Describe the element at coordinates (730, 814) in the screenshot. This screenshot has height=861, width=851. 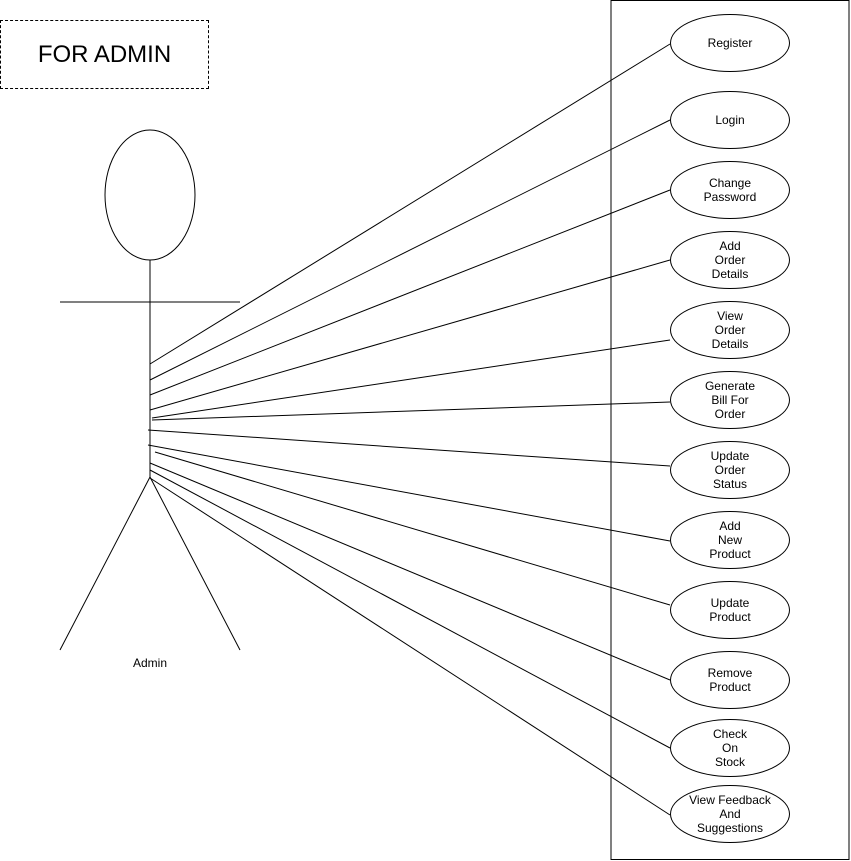
I see `use-case-view-feedback: View Feedback And Suggestions` at that location.